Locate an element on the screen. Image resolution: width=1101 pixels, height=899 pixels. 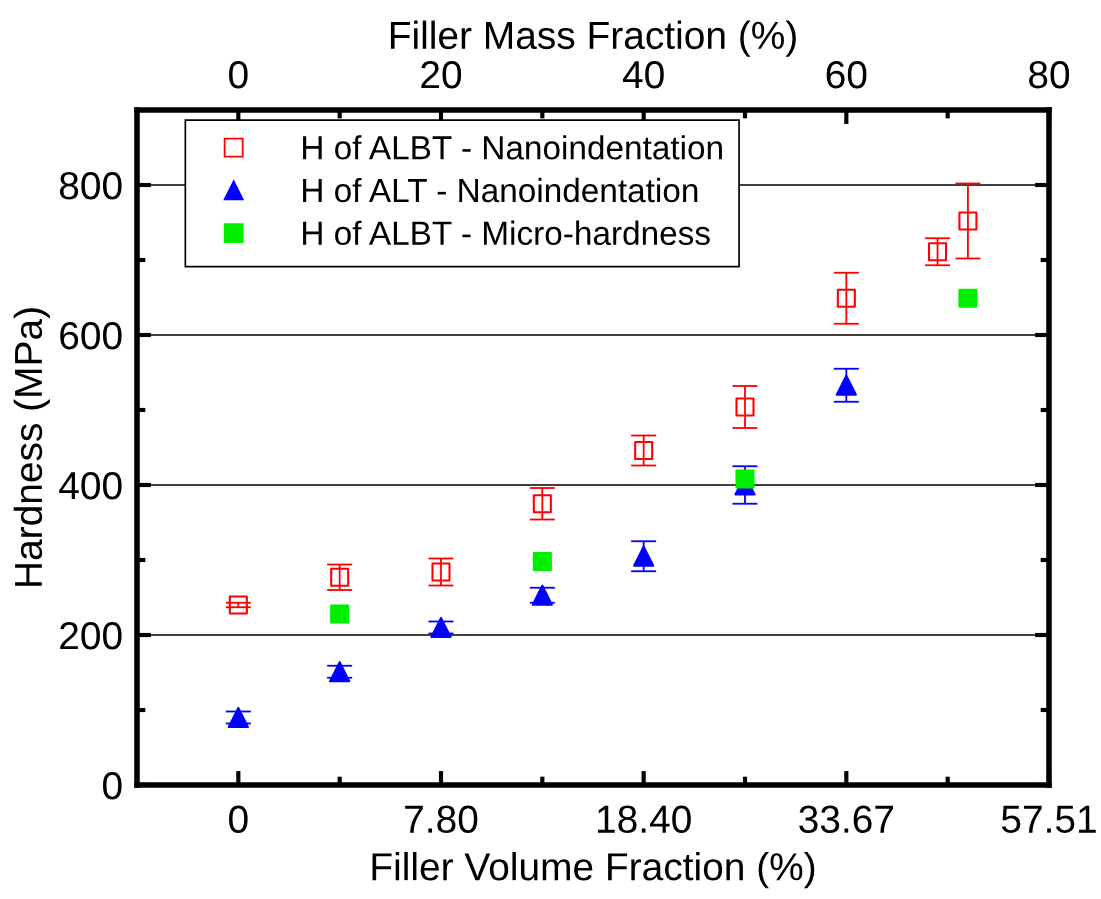
y-tick-label: 200 is located at coordinates (91, 635).